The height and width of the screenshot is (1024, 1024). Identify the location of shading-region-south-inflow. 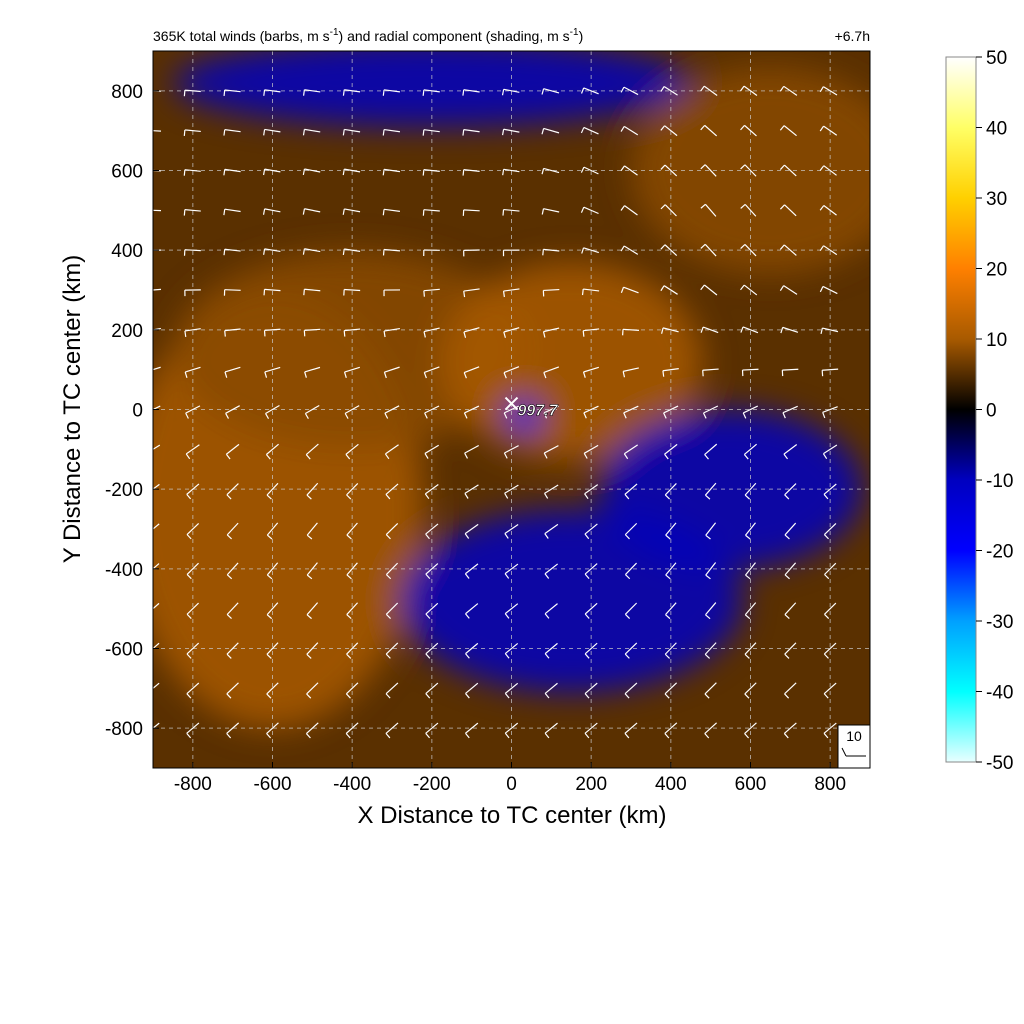
(571, 601).